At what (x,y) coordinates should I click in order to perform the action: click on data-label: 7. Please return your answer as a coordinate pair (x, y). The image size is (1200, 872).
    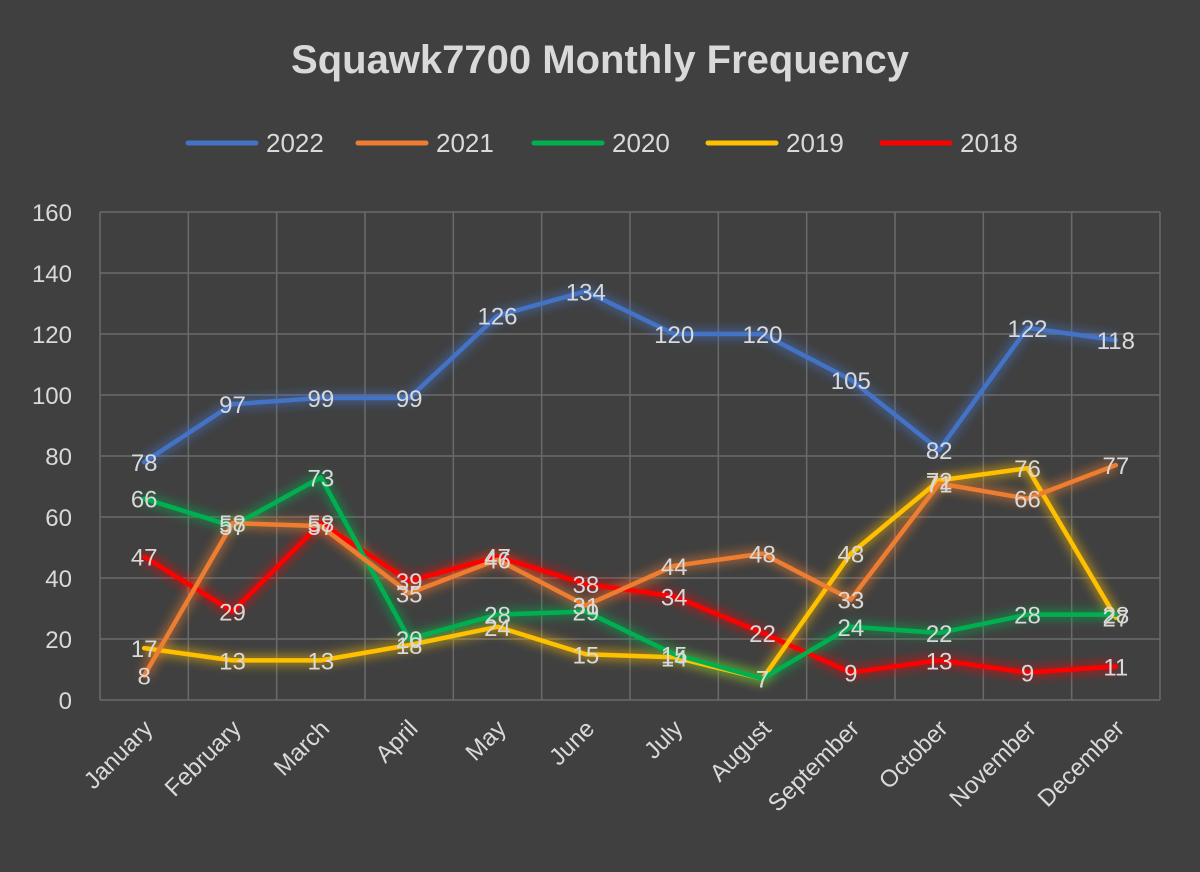
    Looking at the image, I should click on (762, 680).